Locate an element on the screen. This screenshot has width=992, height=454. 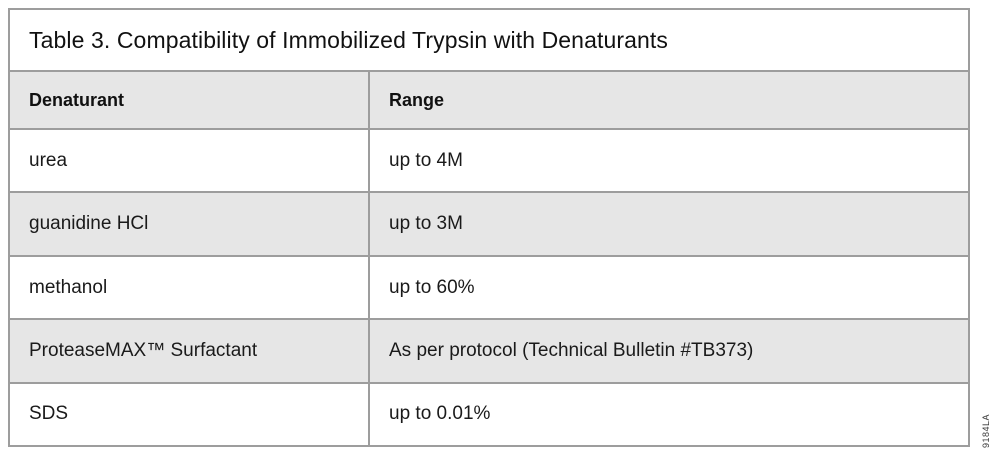
denaturant-cell: guanidine HCl is located at coordinates (190, 224).